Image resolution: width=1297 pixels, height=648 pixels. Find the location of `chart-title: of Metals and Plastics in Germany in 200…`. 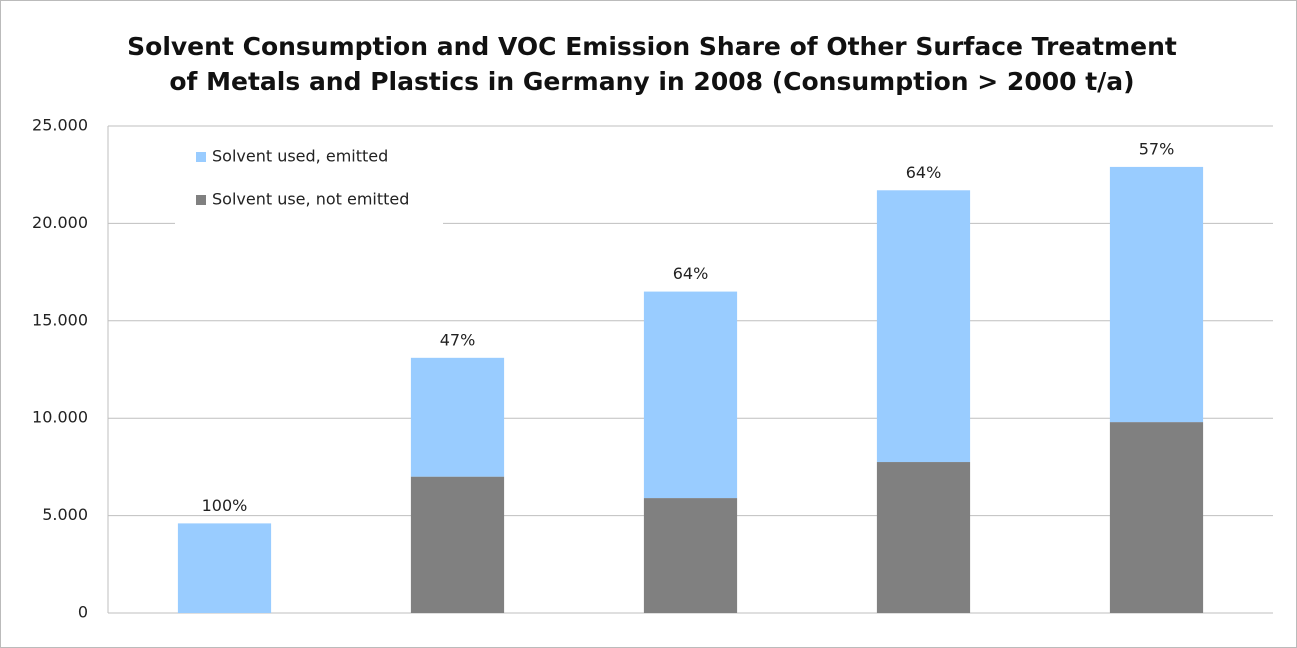

chart-title: of Metals and Plastics in Germany in 200… is located at coordinates (651, 81).